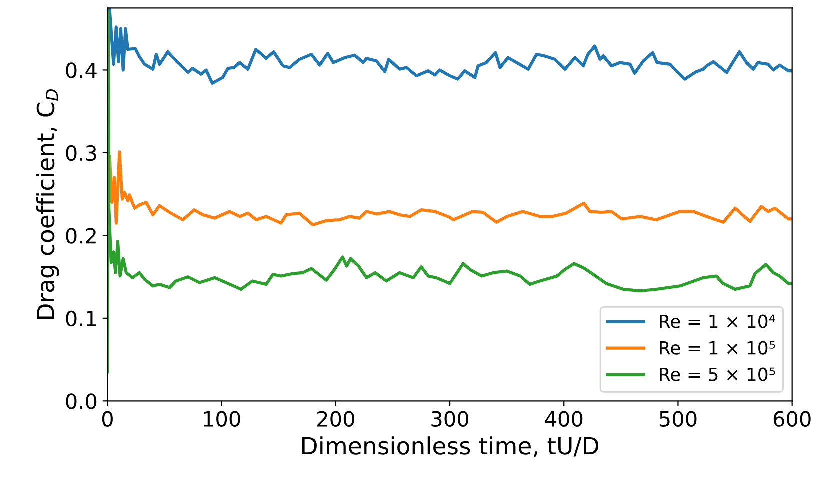 This screenshot has width=816, height=481. I want to click on y-tick-label: 0.4, so click(81, 70).